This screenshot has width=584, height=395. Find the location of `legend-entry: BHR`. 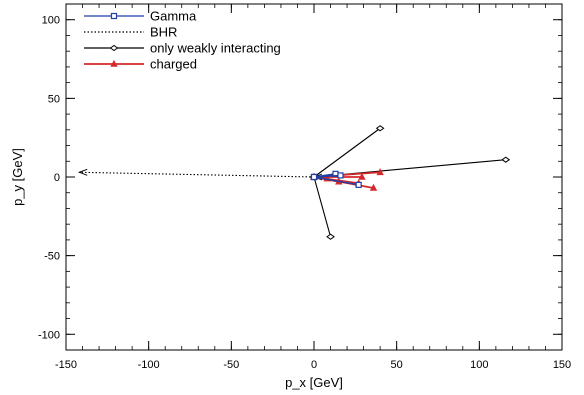

legend-entry: BHR is located at coordinates (130, 32).